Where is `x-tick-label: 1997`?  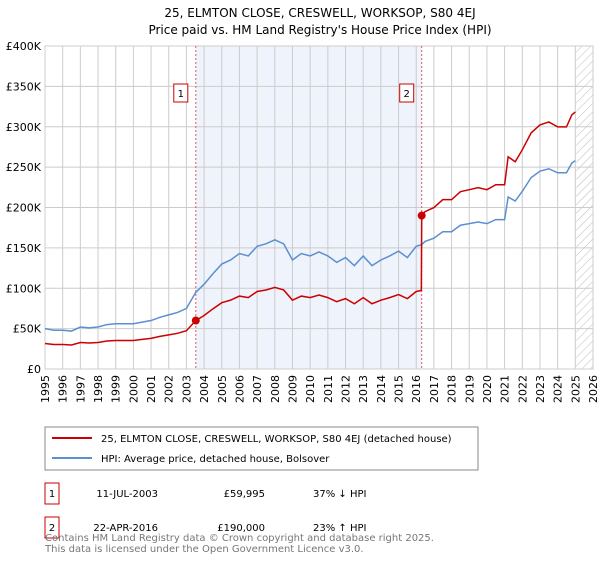
x-tick-label: 1997 is located at coordinates (80, 389).